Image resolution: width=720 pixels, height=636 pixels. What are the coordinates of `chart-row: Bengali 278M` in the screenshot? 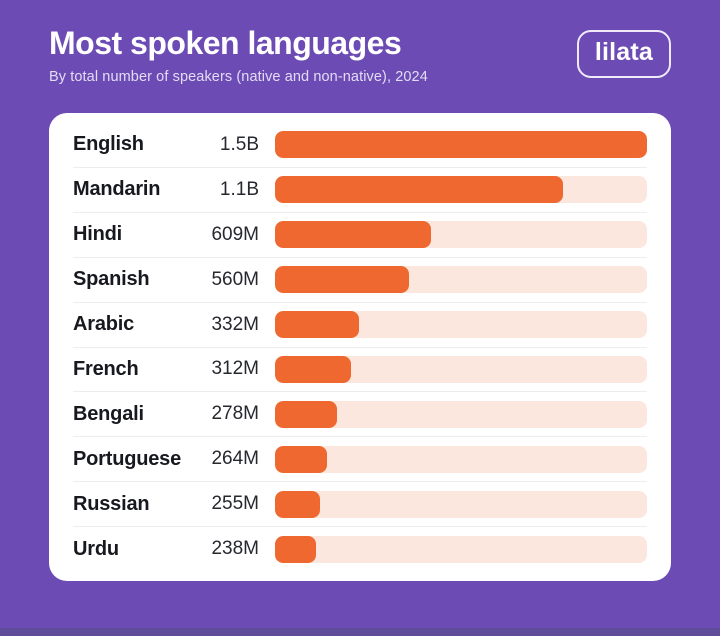 It's located at (360, 413).